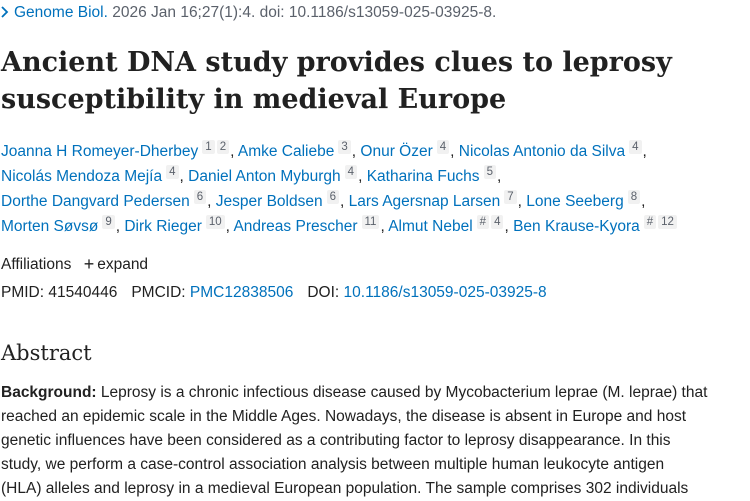 The width and height of the screenshot is (750, 501). I want to click on author-item: Ben Krause-Kyora #12, so click(595, 225).